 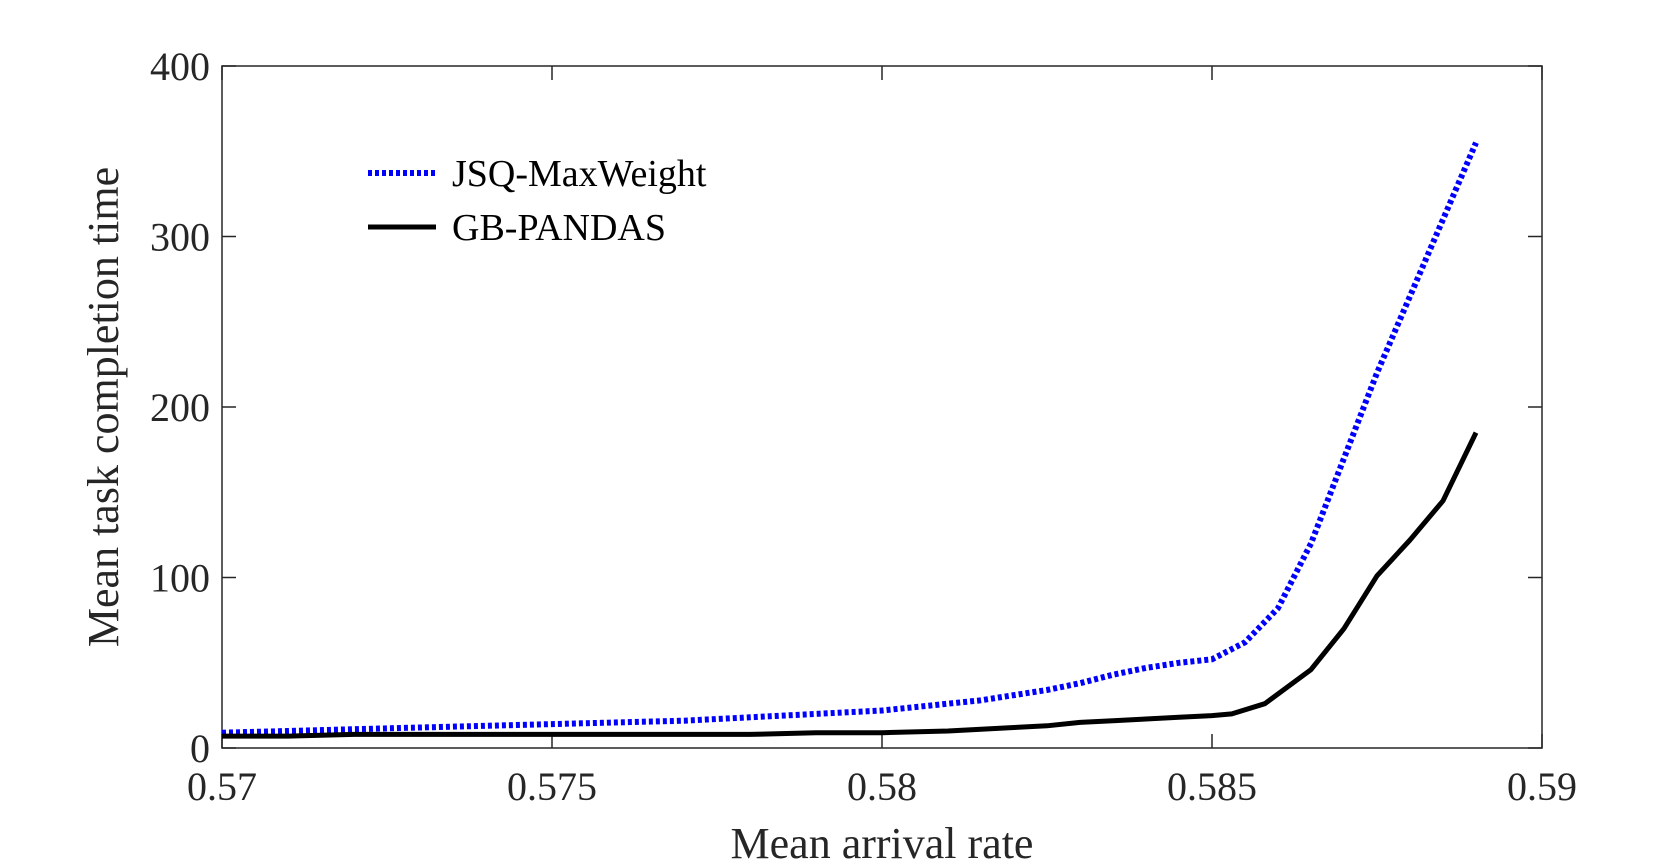 I want to click on x-tick-label: 0.585, so click(x=1212, y=786).